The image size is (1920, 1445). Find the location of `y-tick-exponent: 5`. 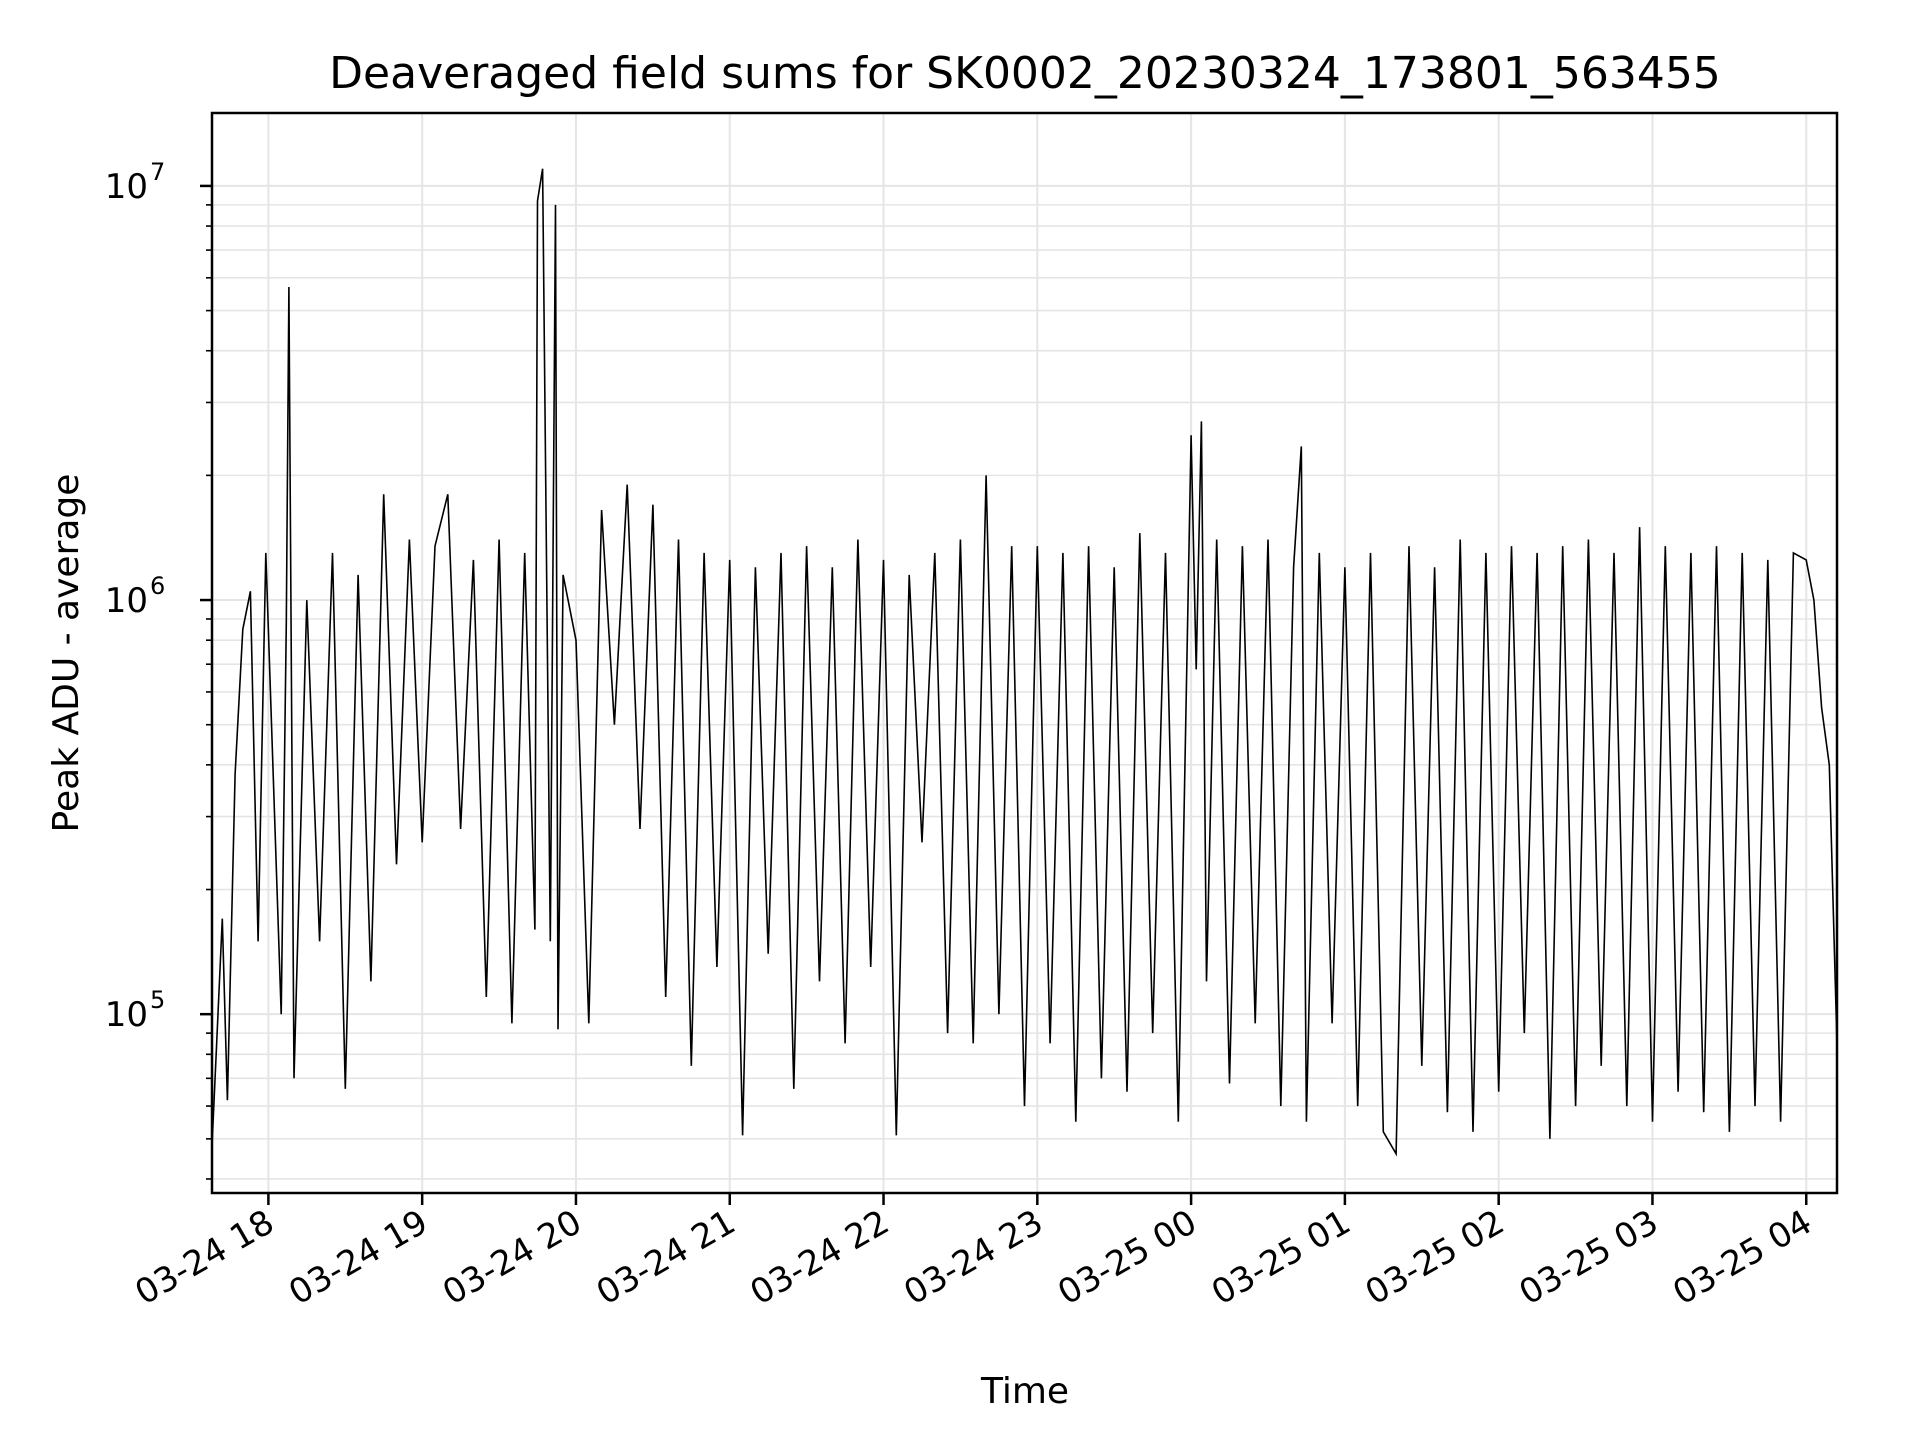

y-tick-exponent: 5 is located at coordinates (157, 1000).